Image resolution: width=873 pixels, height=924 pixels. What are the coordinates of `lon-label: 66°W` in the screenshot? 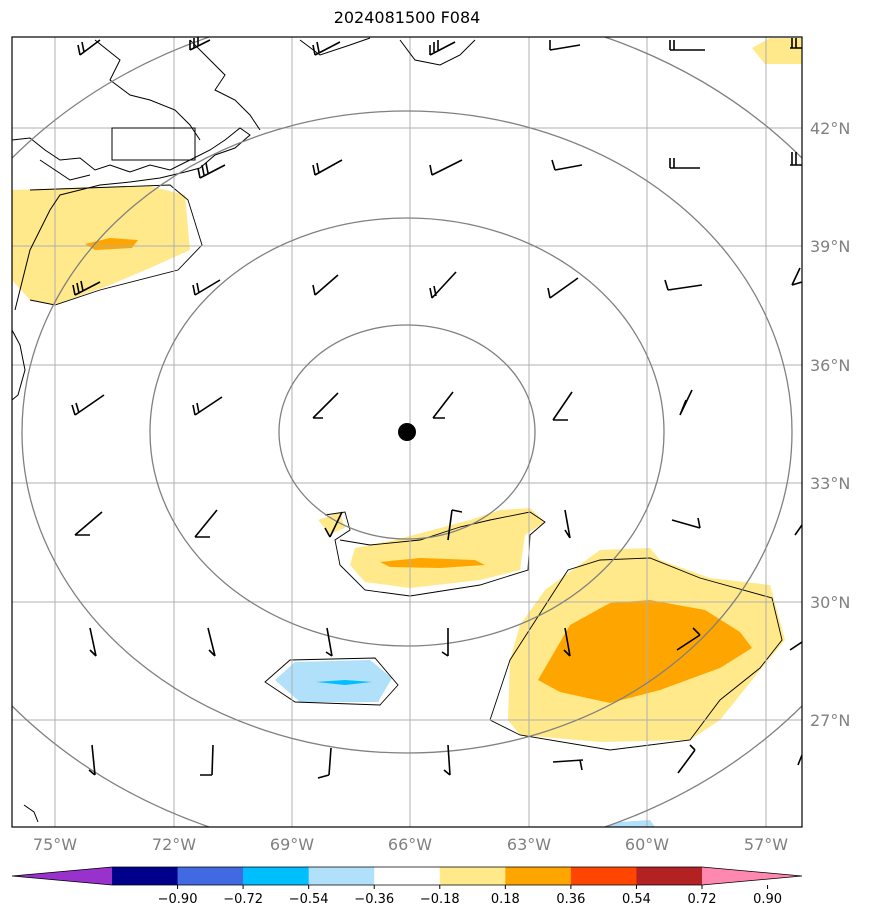 It's located at (410, 844).